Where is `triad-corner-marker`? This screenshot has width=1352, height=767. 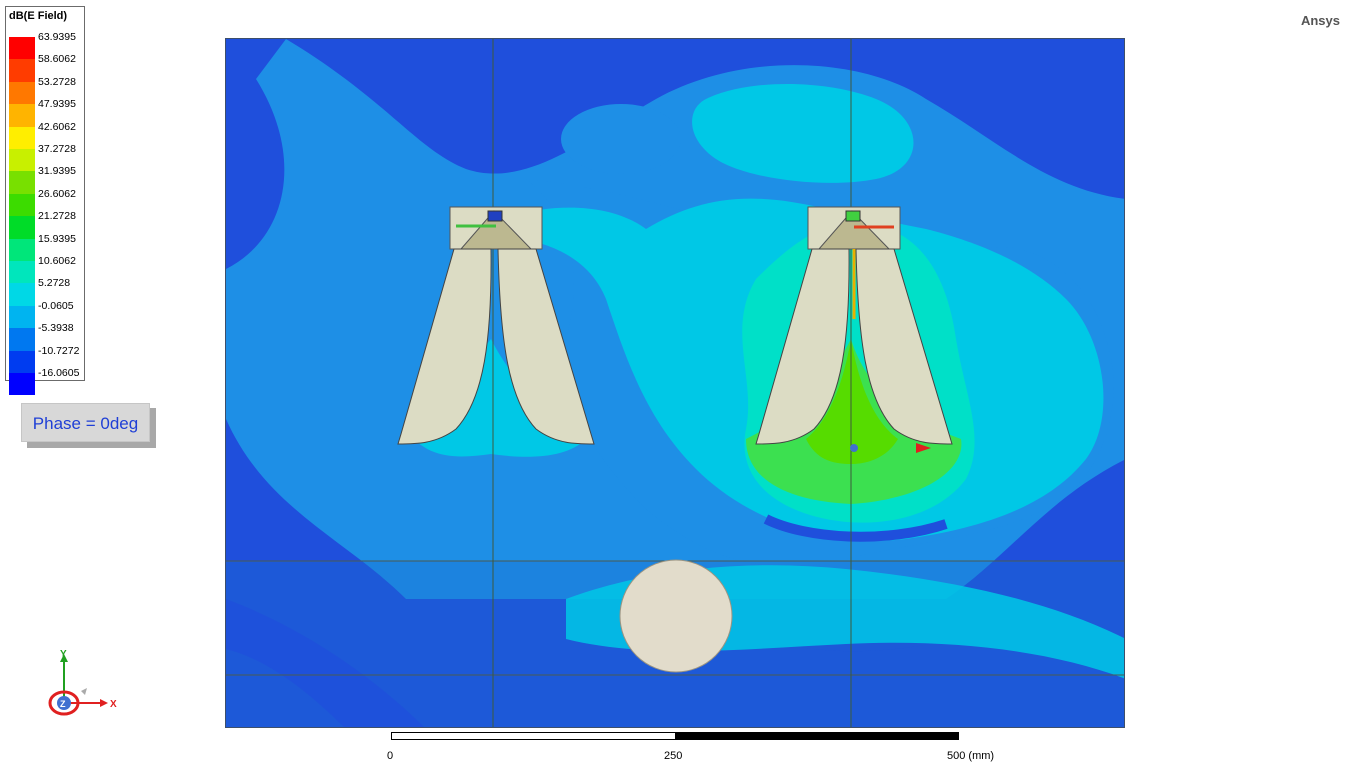 triad-corner-marker is located at coordinates (84, 691).